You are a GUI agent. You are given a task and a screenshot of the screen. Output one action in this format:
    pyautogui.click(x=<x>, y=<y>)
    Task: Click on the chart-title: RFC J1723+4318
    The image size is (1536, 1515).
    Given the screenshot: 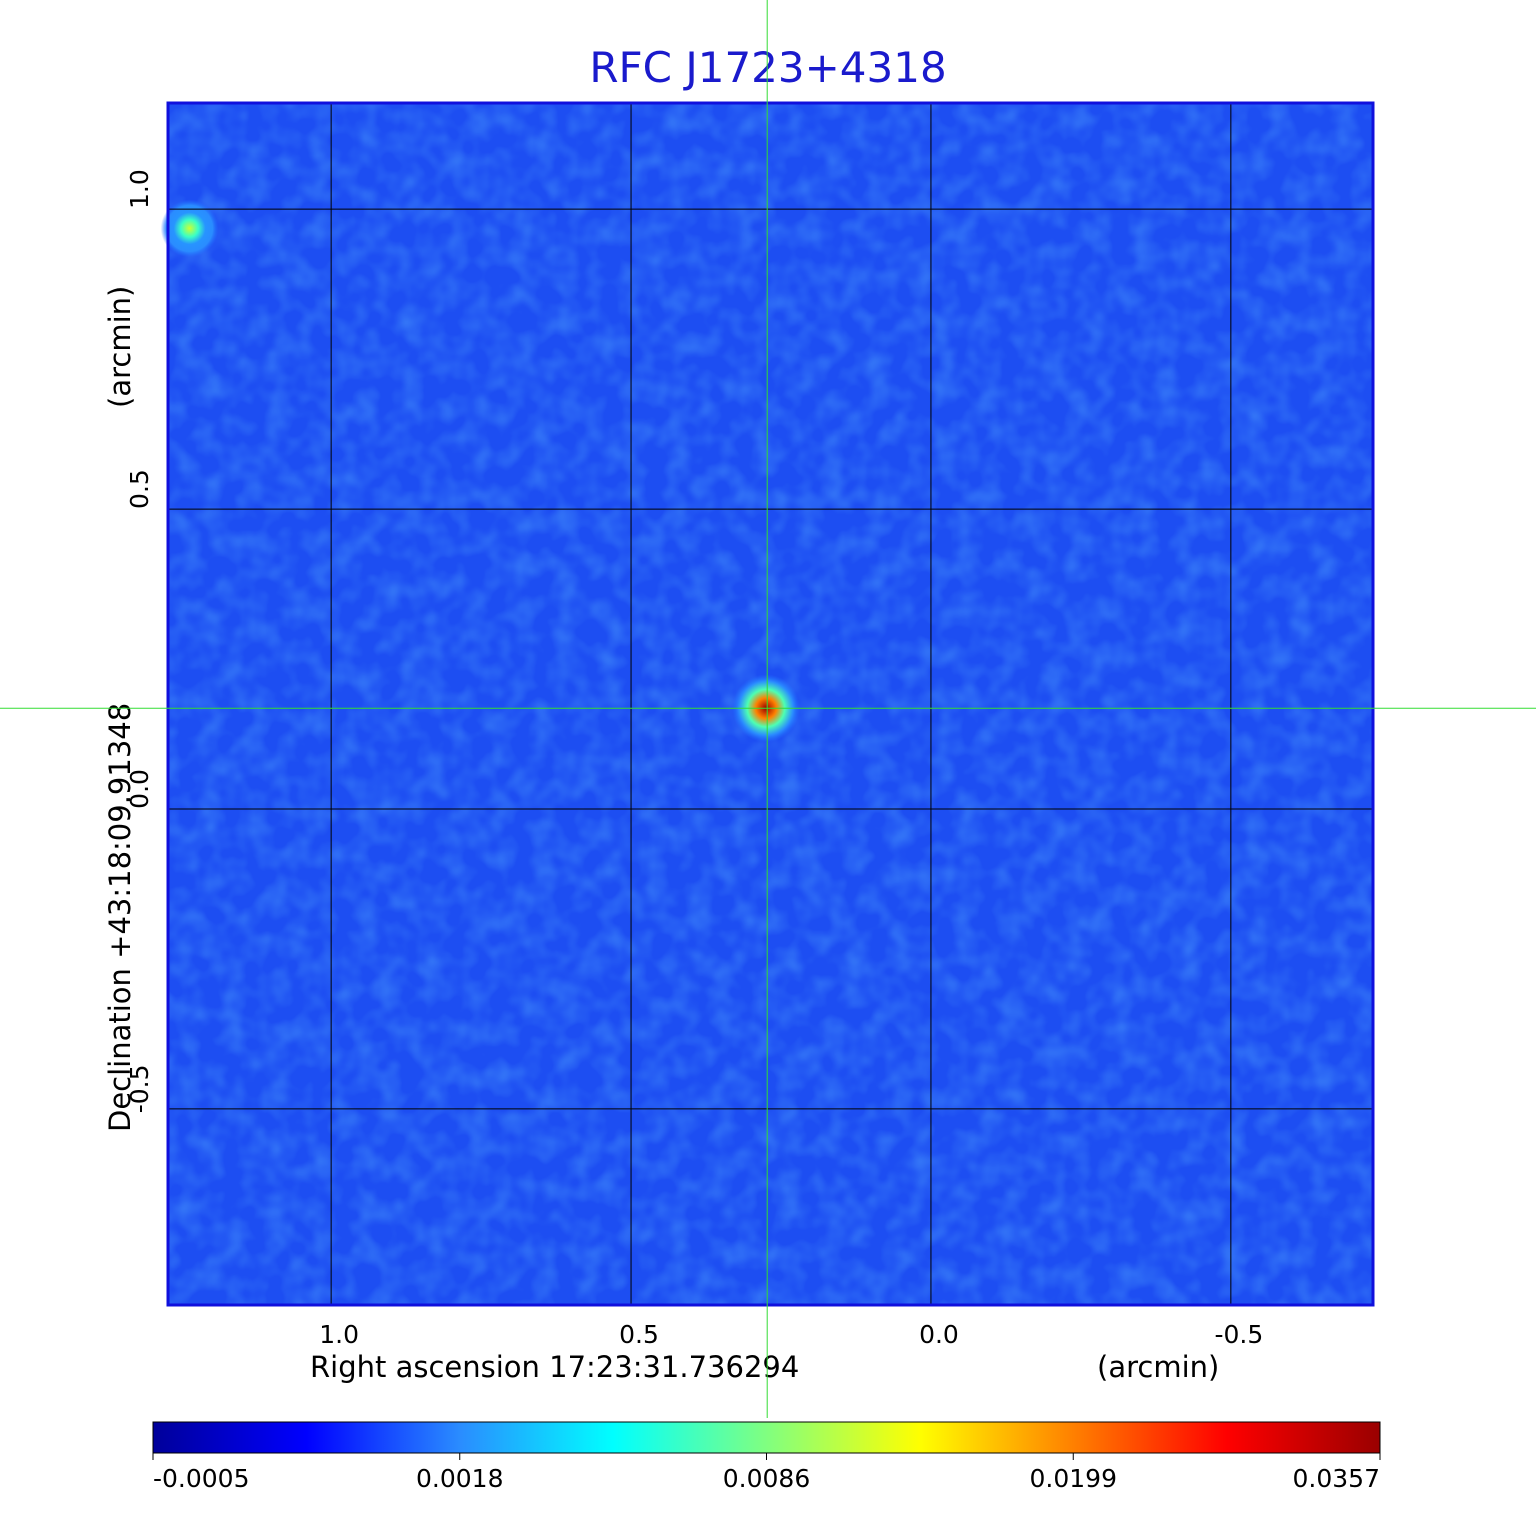 What is the action you would take?
    pyautogui.click(x=767, y=67)
    